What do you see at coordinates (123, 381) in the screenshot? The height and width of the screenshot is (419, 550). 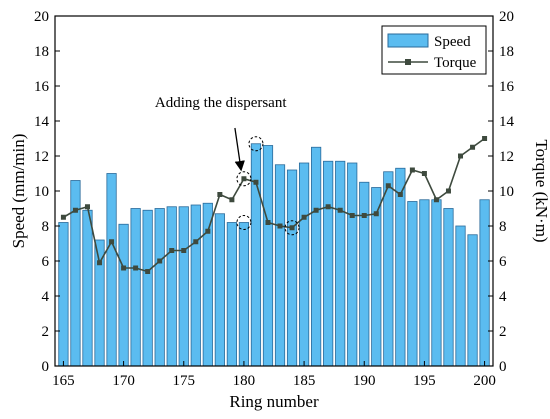 I see `x-tick-label: 170` at bounding box center [123, 381].